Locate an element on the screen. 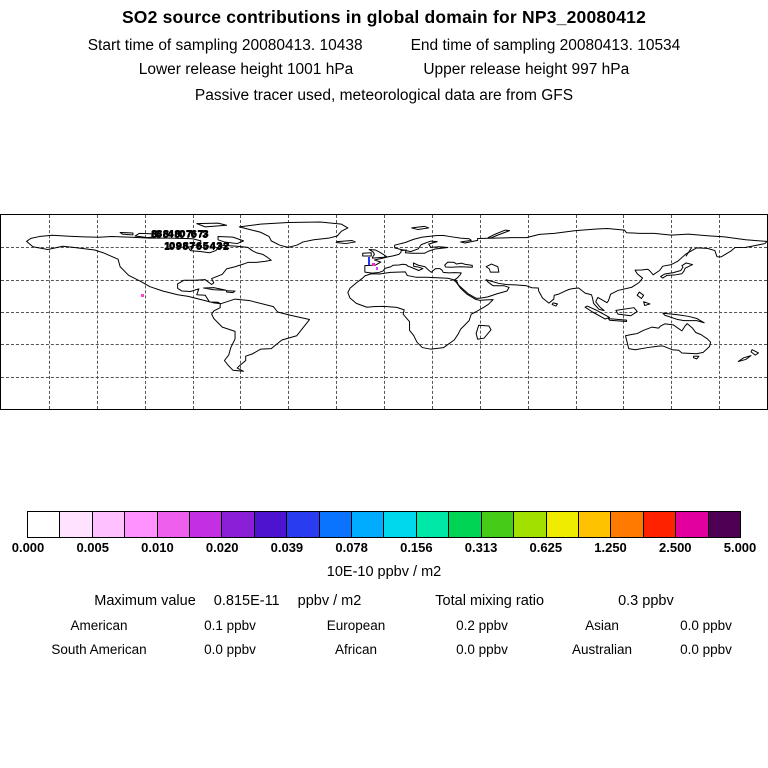 Image resolution: width=768 pixels, height=768 pixels. coastline-new-zealand-south is located at coordinates (744, 359).